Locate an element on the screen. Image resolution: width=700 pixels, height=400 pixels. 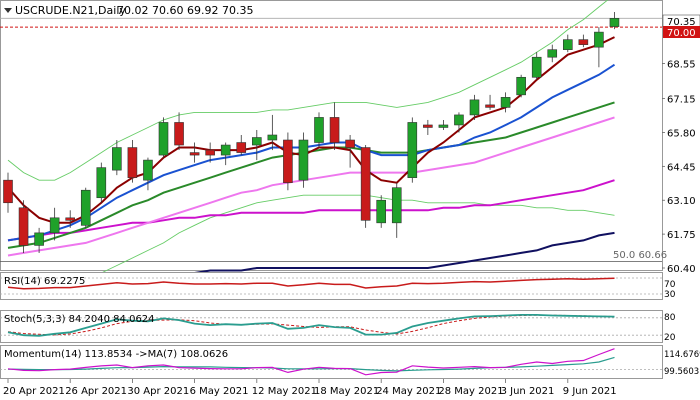
rsi-panel is located at coordinates (331, 286).